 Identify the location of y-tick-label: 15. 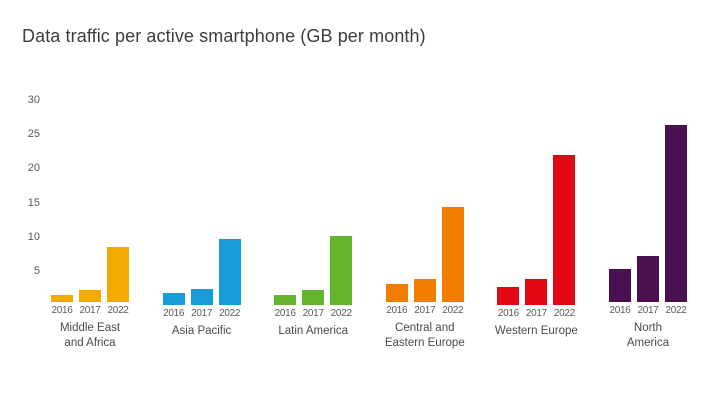
(33, 202).